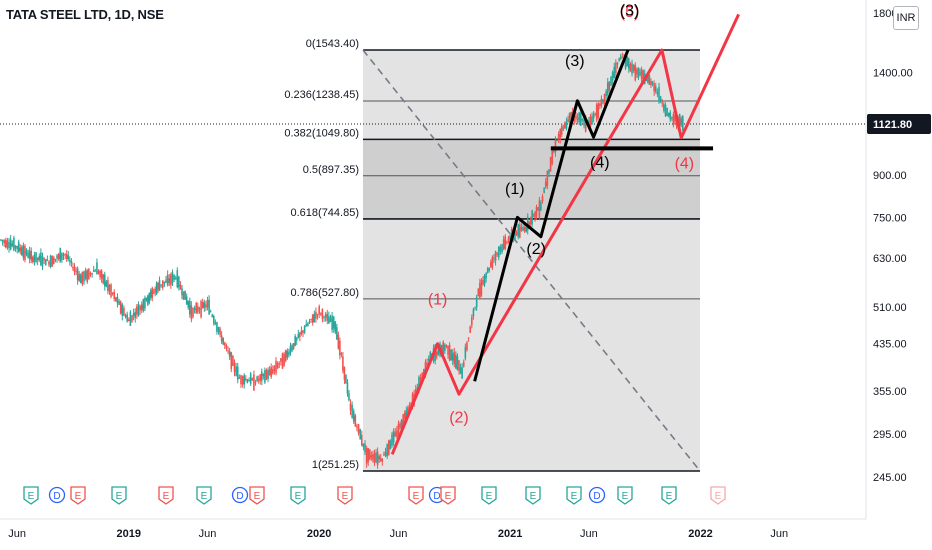 This screenshot has width=932, height=550. Describe the element at coordinates (630, 11) in the screenshot. I see `black-wave-label: (3)` at that location.